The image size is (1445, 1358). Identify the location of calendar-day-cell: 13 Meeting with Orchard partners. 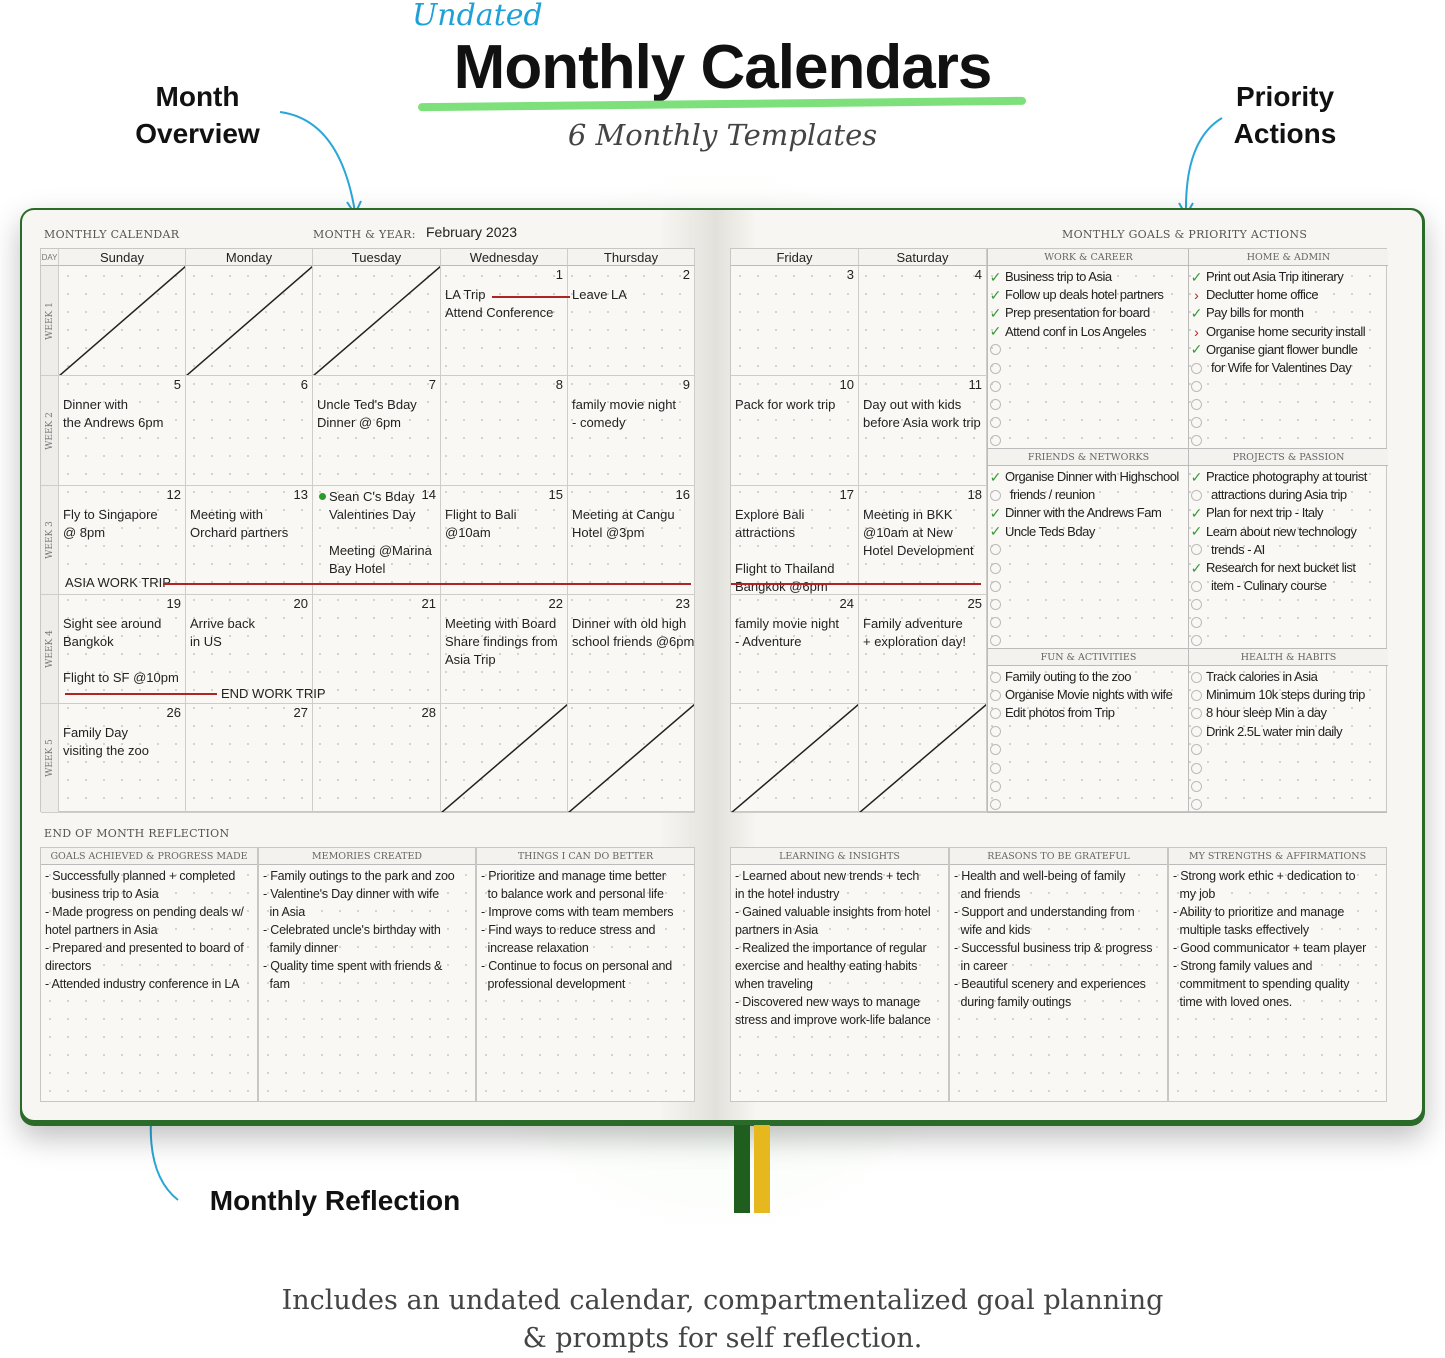
(249, 540).